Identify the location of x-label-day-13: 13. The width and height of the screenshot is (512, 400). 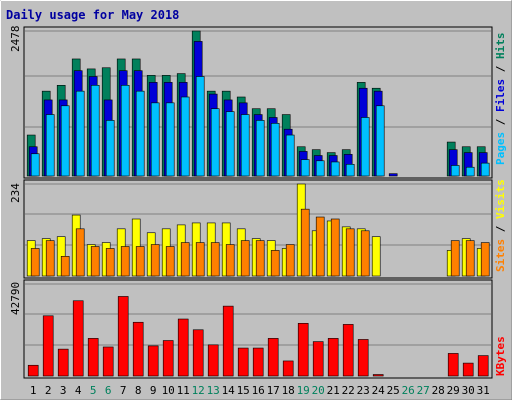
(213, 390).